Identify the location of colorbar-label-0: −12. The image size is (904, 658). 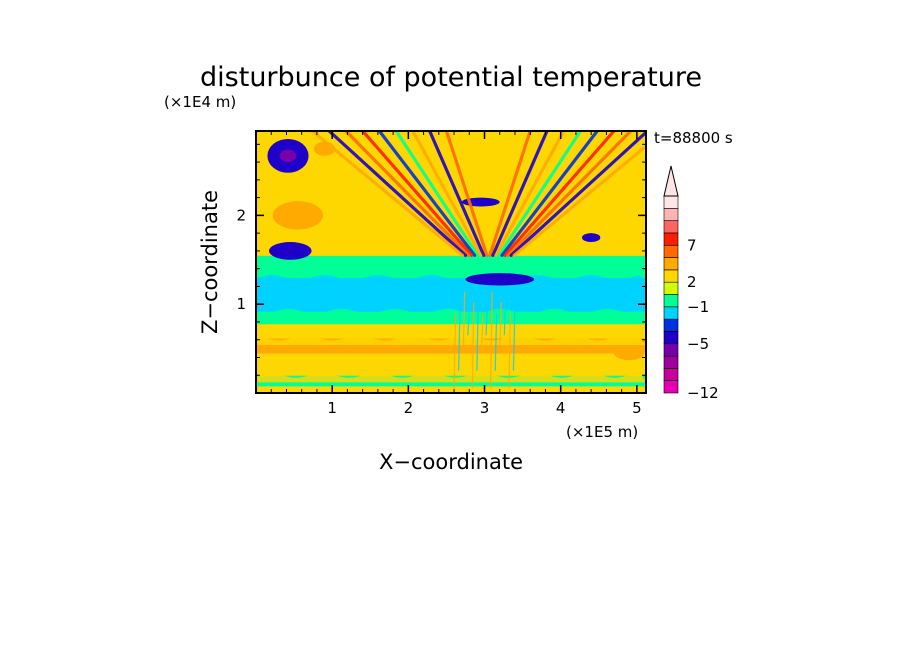
(703, 393).